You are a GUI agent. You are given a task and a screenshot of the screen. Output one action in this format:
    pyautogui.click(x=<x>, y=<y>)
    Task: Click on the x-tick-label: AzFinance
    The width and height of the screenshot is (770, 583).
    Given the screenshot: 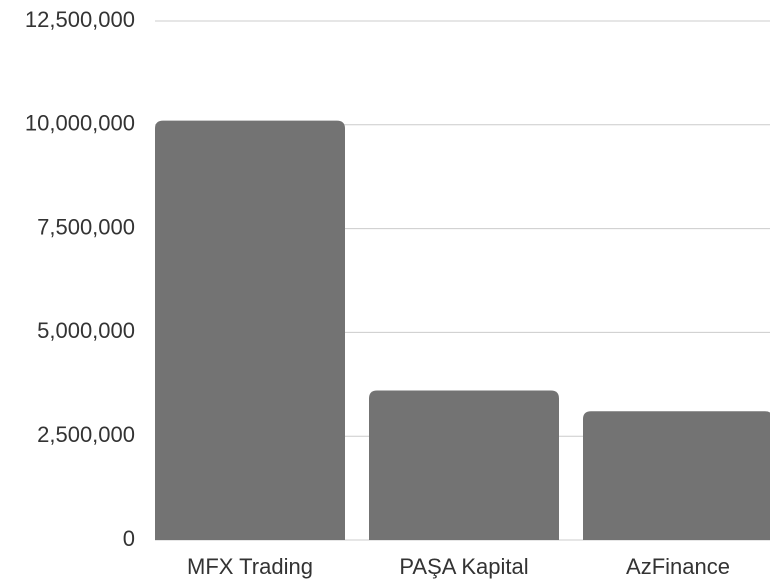 What is the action you would take?
    pyautogui.click(x=678, y=566)
    